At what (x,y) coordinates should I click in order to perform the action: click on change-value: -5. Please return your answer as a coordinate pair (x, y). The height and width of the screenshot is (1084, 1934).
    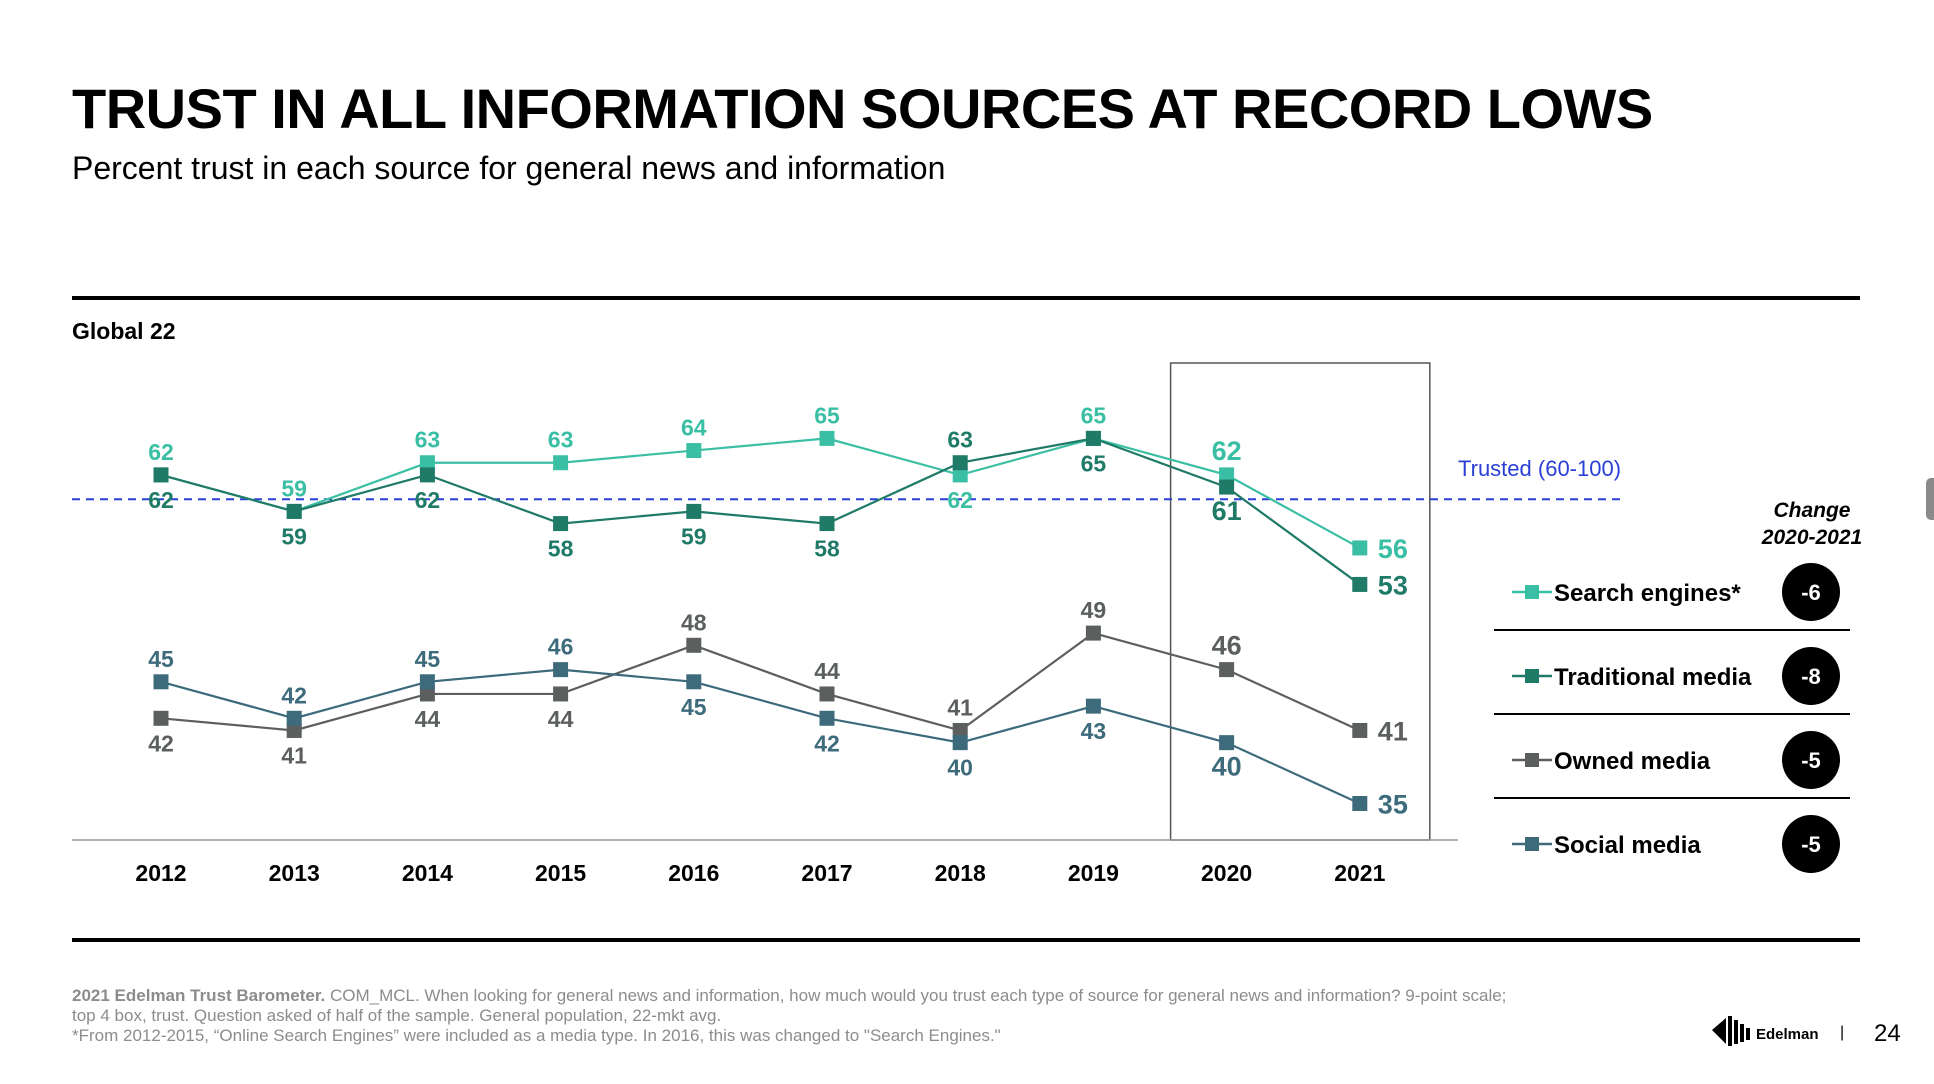
    Looking at the image, I should click on (1811, 760).